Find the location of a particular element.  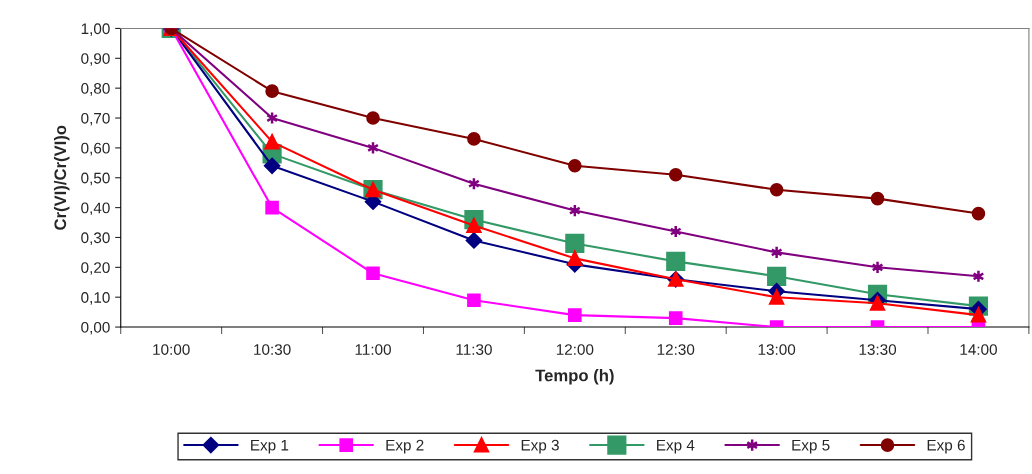

y-tick-label: 0,00 is located at coordinates (95, 328).